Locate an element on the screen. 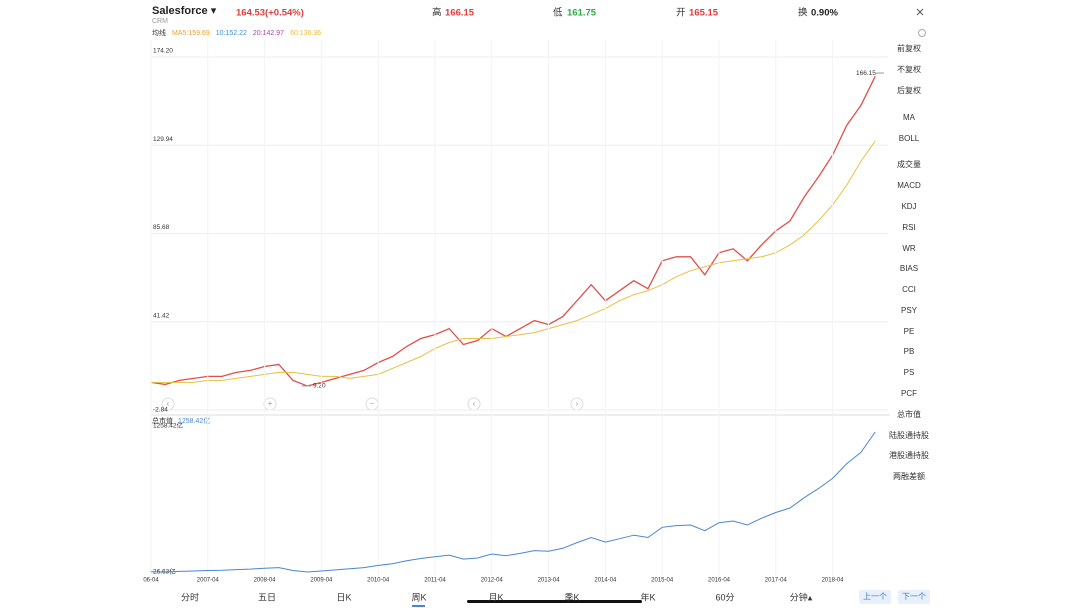  x-tick-label: 2015-04 is located at coordinates (662, 581).